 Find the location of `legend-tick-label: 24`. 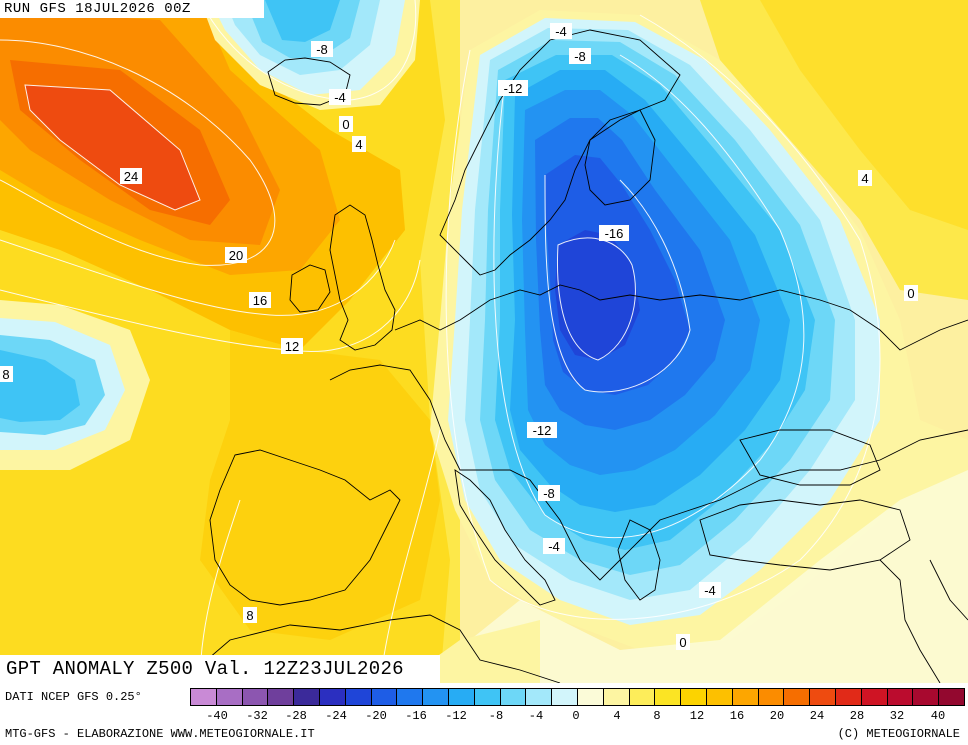

legend-tick-label: 24 is located at coordinates (817, 716).